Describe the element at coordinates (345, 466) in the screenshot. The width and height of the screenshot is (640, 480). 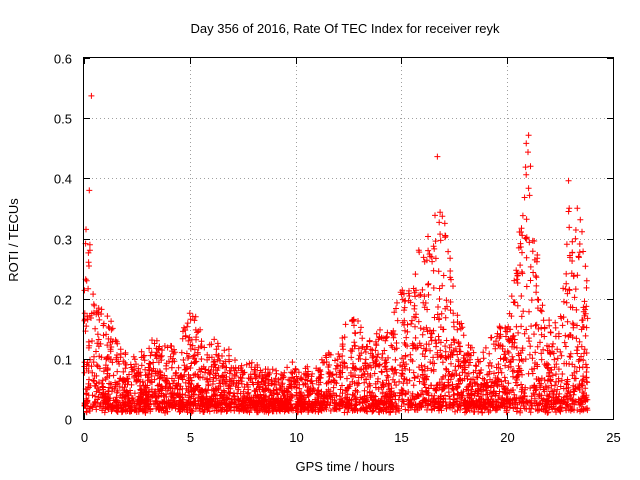
I see `x-axis-label: GPS time / hours` at that location.